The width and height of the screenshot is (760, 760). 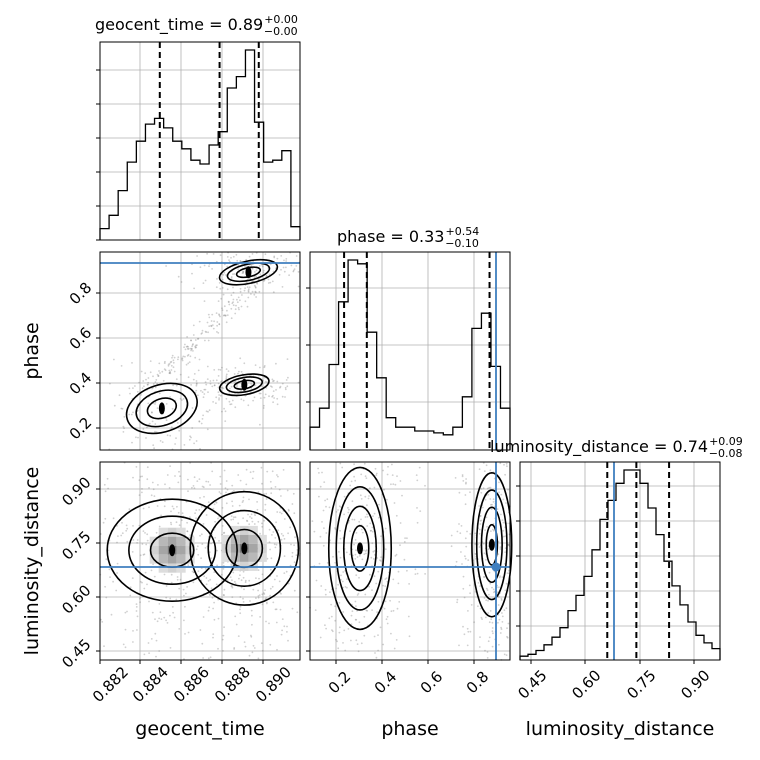 What do you see at coordinates (417, 351) in the screenshot?
I see `quantile-lines-phase` at bounding box center [417, 351].